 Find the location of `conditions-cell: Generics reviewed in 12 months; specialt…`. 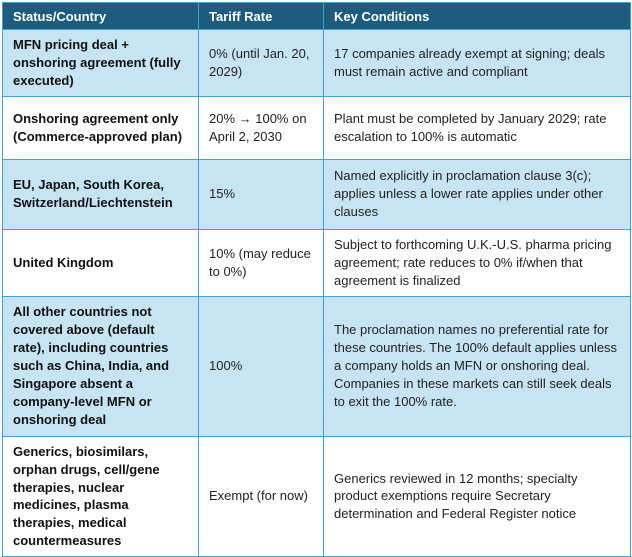

conditions-cell: Generics reviewed in 12 months; specialt… is located at coordinates (477, 496).